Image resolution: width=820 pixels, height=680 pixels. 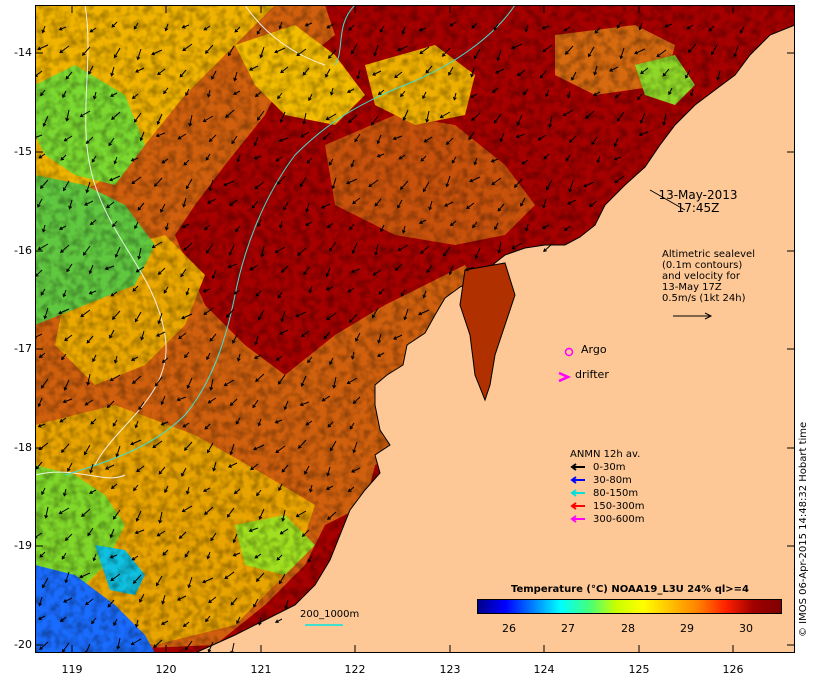 I want to click on anmn-entry-label: 30-80m, so click(x=612, y=480).